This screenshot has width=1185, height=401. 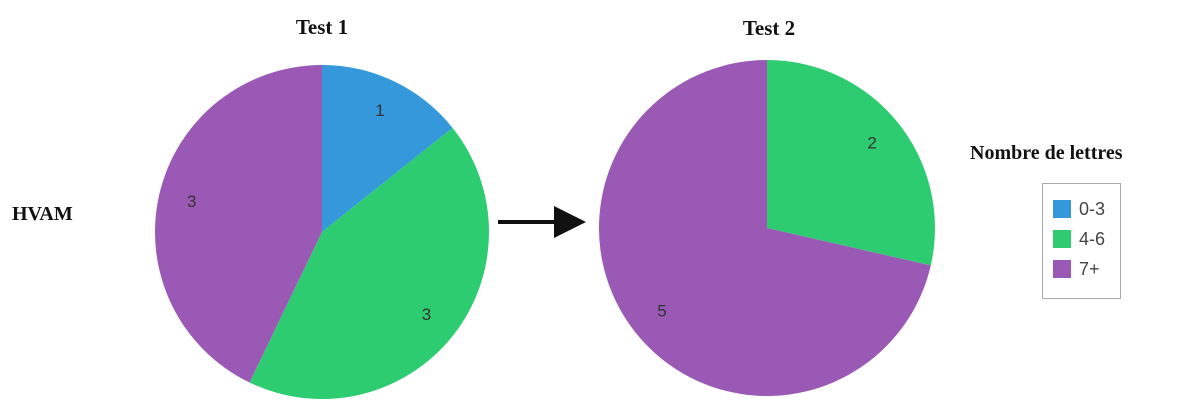 What do you see at coordinates (871, 143) in the screenshot?
I see `slice-label-4-6: 2` at bounding box center [871, 143].